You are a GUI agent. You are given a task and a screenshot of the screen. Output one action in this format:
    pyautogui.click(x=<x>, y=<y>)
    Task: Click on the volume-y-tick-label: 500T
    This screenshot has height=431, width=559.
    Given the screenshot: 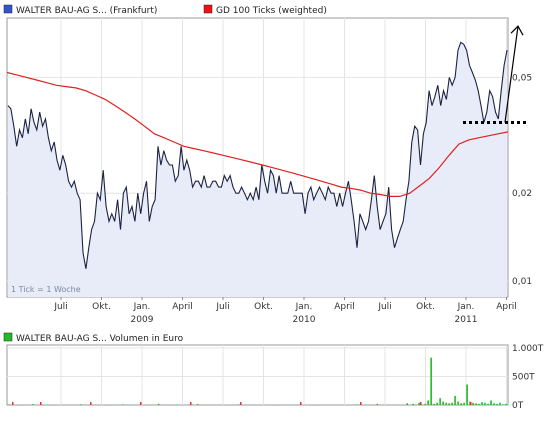 What is the action you would take?
    pyautogui.click(x=523, y=378)
    